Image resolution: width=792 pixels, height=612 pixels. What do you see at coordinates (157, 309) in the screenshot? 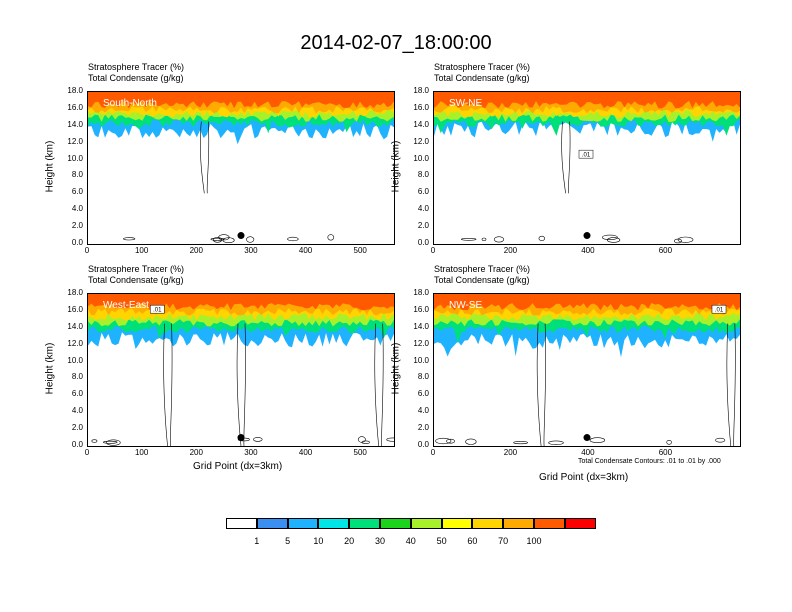
I see `contour-label-box` at bounding box center [157, 309].